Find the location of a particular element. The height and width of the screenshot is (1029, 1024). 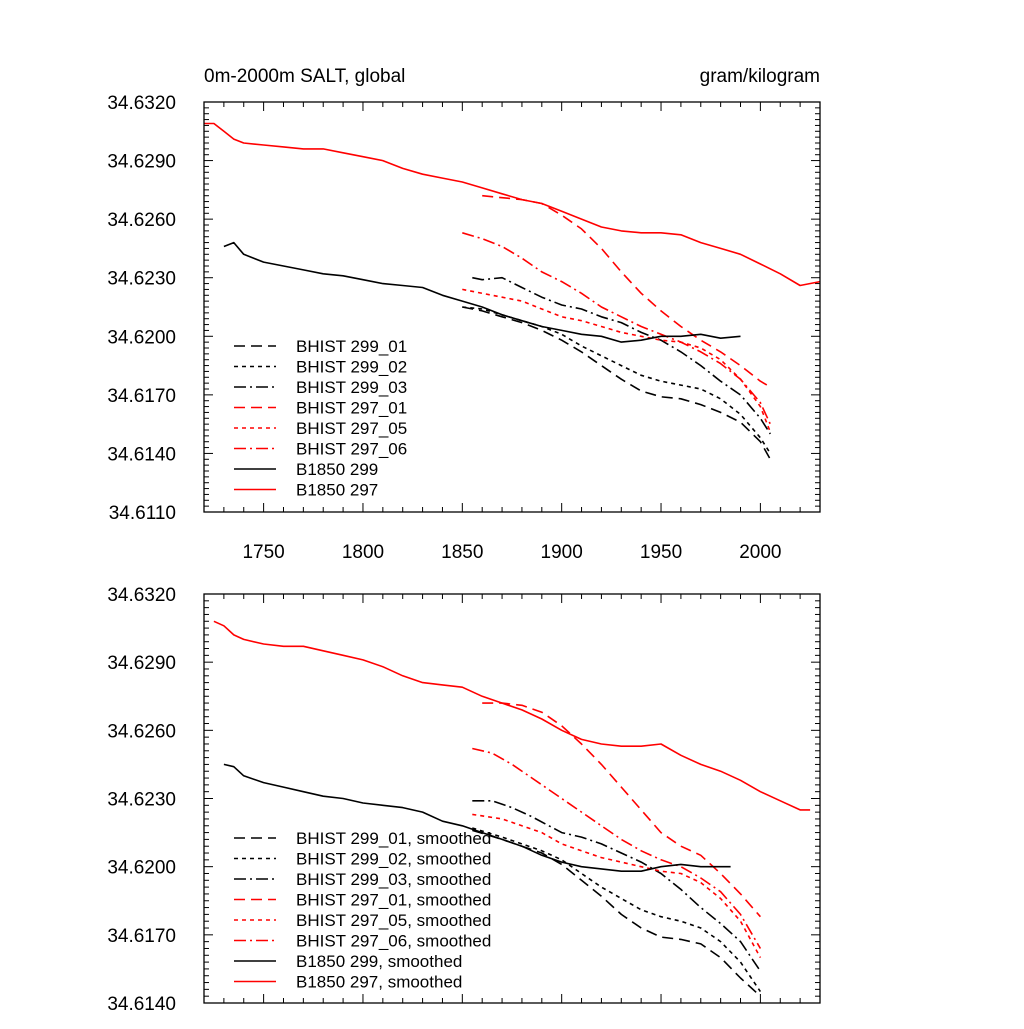

x-tick-label: 2000 is located at coordinates (760, 552).